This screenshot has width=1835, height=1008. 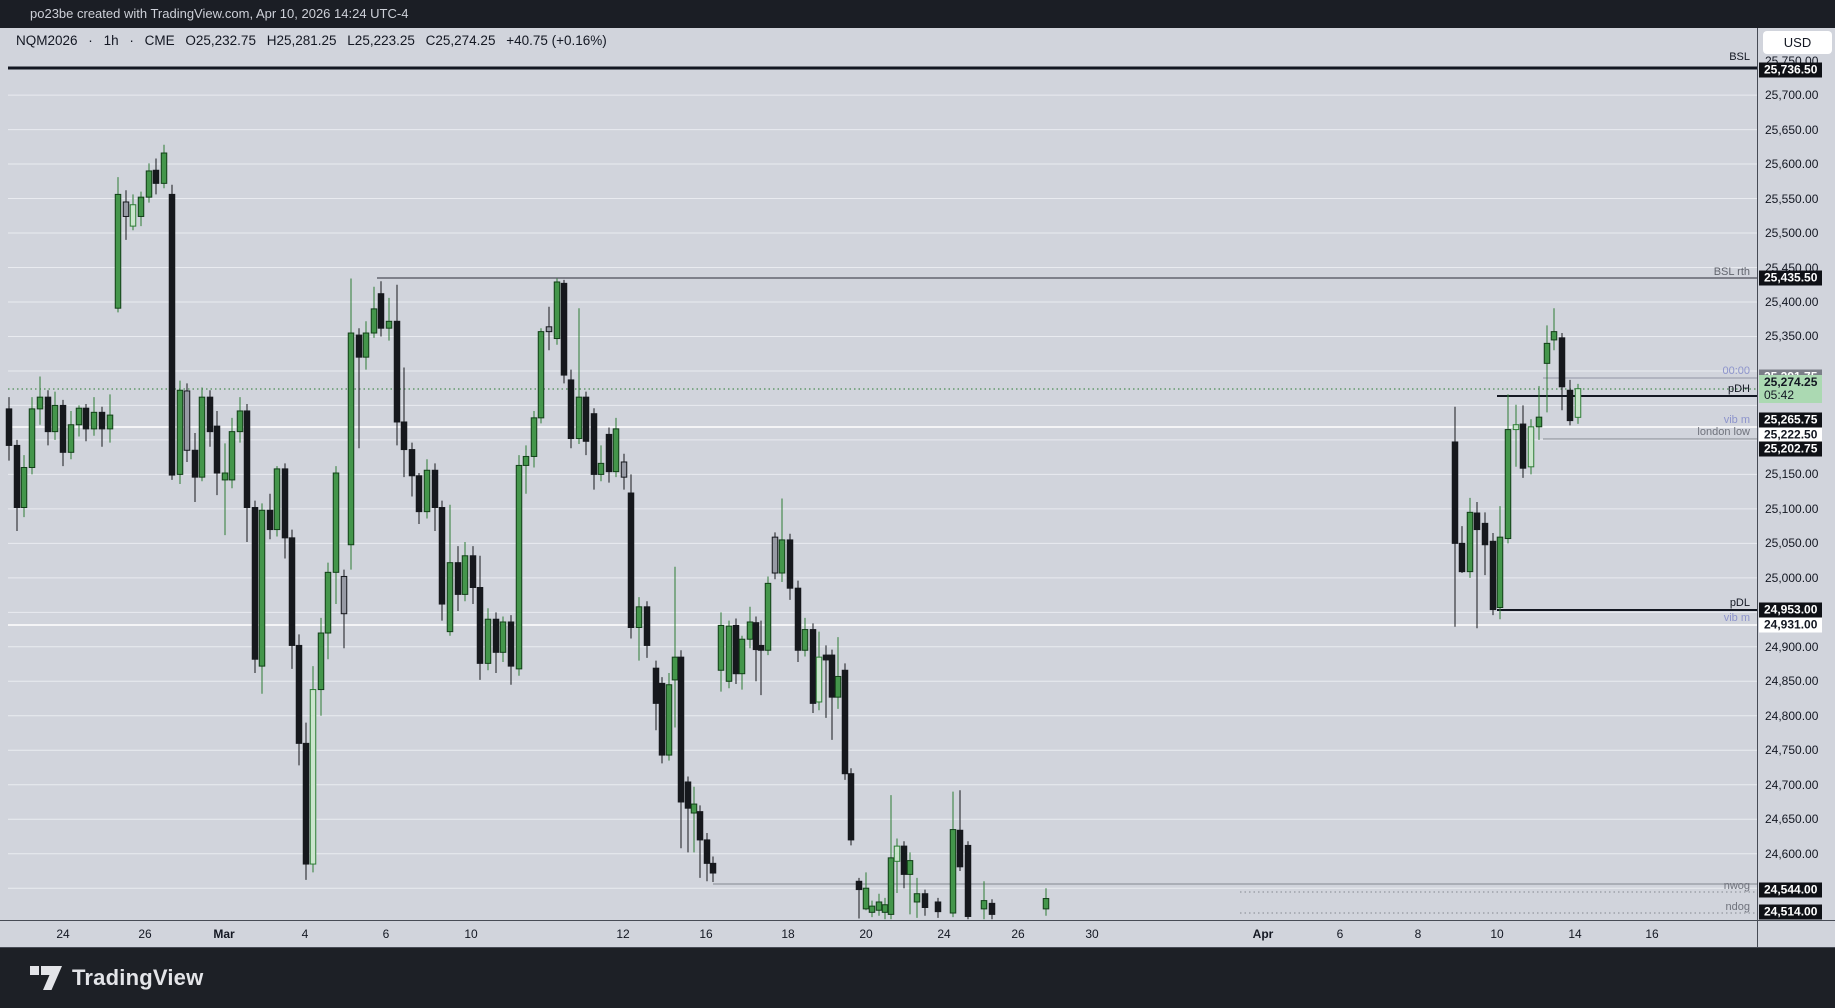 I want to click on price-tick: 25,650.00, so click(x=1792, y=129).